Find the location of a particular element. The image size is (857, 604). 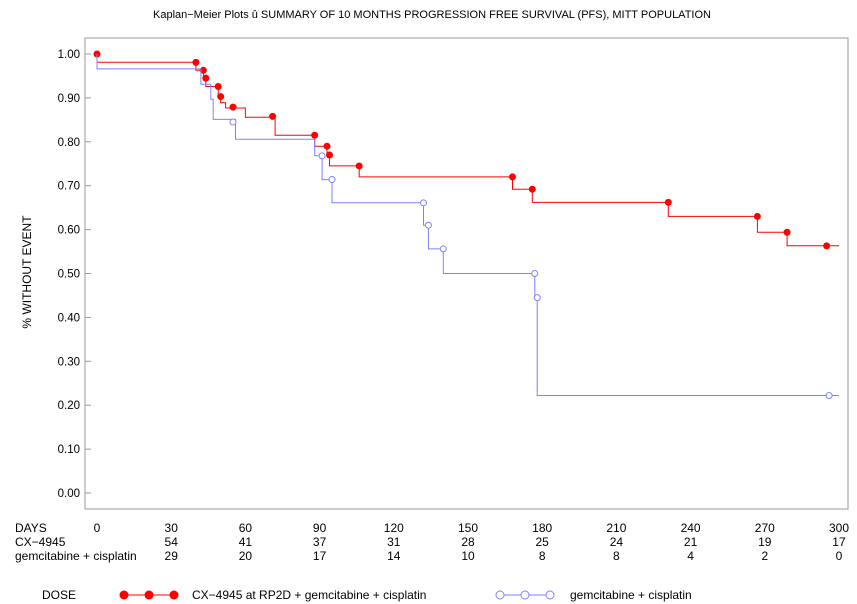

risk-count: 4 is located at coordinates (690, 556).